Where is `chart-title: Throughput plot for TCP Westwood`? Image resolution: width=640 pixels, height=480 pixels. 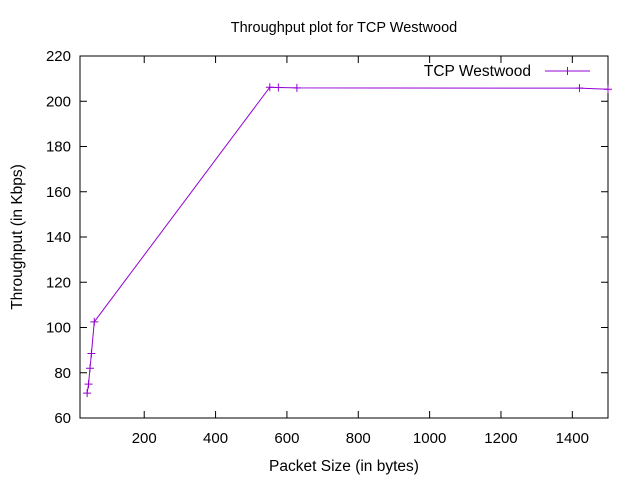 chart-title: Throughput plot for TCP Westwood is located at coordinates (344, 28).